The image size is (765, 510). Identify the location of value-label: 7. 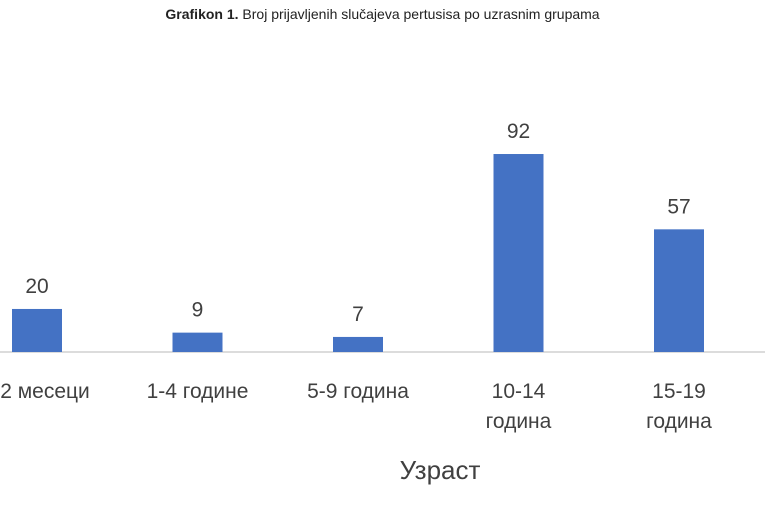
(358, 314).